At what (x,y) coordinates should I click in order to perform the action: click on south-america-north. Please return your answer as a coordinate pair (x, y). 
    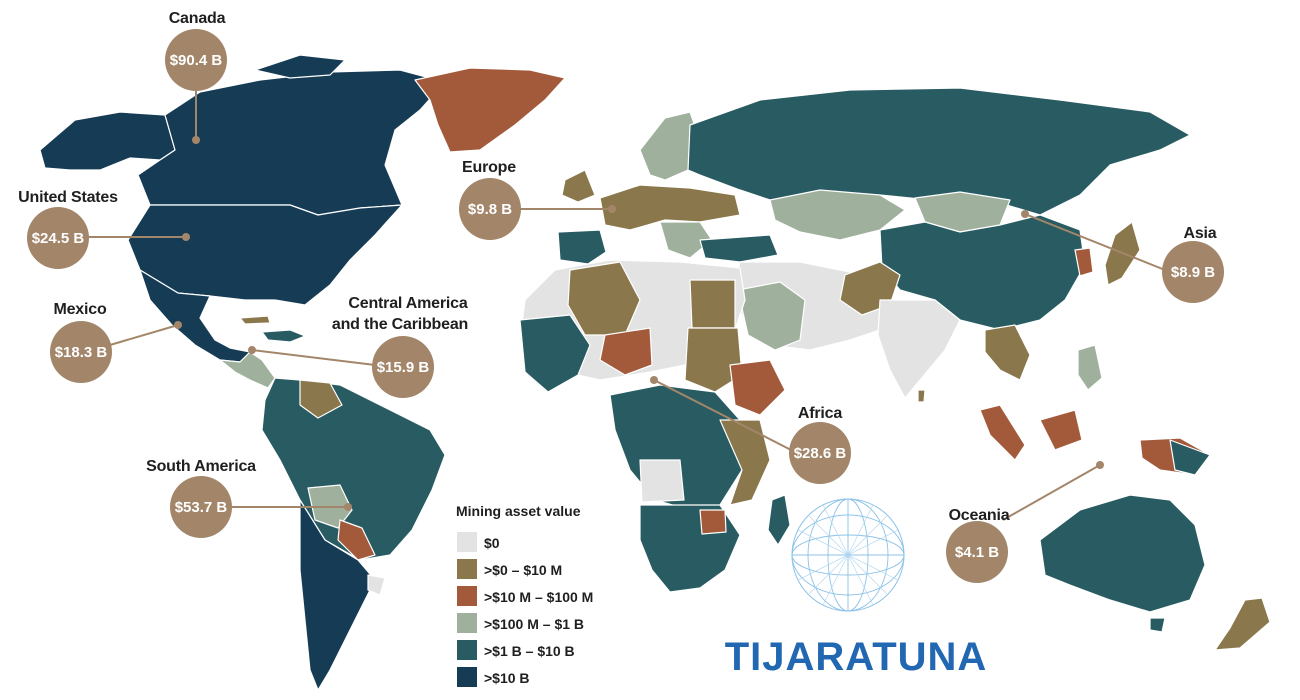
    Looking at the image, I should click on (353, 469).